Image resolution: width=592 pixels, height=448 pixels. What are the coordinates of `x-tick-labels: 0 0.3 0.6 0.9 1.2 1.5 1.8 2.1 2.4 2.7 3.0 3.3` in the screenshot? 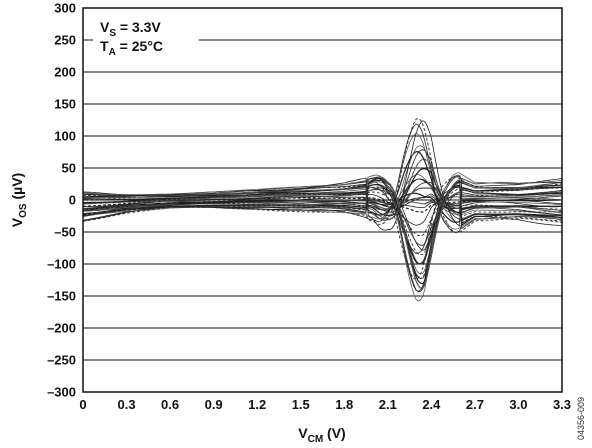 It's located at (325, 404).